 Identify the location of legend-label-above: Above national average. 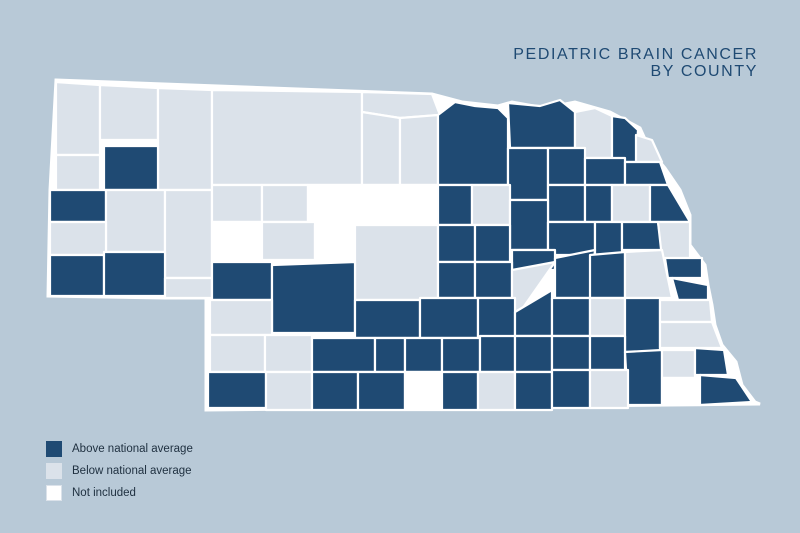
(132, 449).